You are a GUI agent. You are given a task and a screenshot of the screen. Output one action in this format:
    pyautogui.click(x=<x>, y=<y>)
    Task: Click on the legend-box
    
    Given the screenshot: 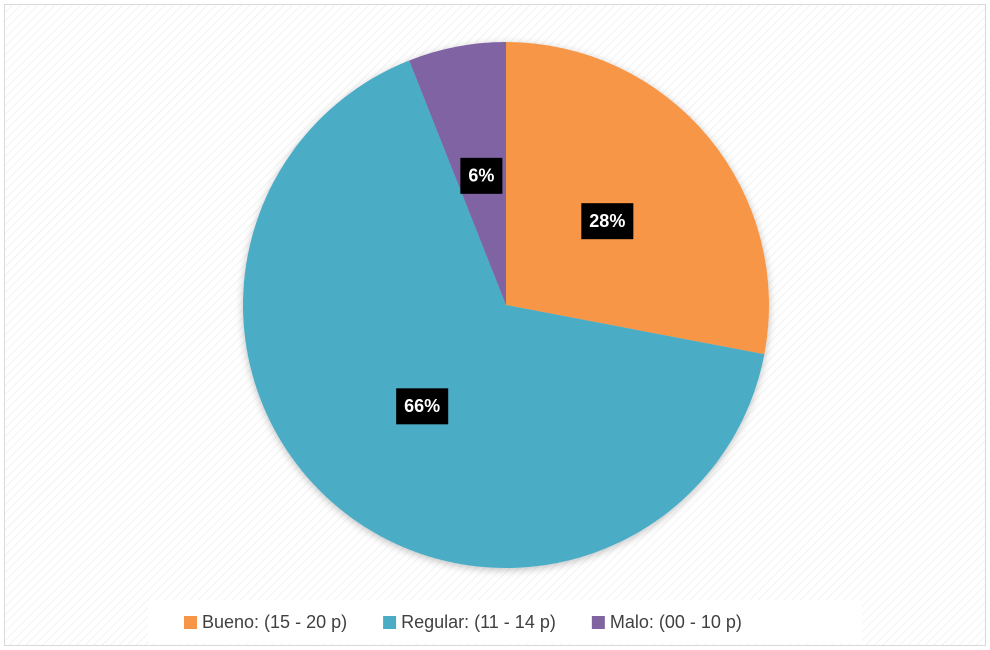 What is the action you would take?
    pyautogui.click(x=505, y=622)
    